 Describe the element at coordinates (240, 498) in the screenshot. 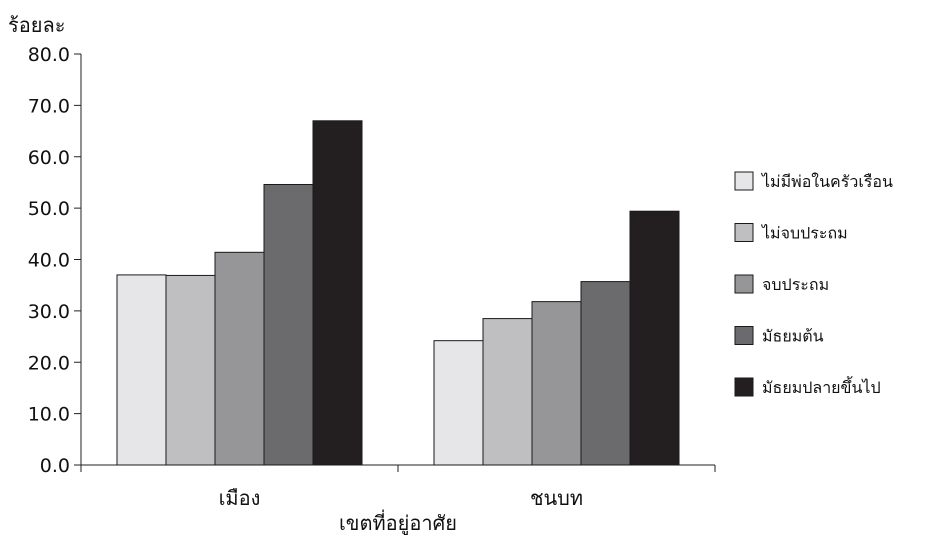

I see `x-tick-label: เมือง` at that location.